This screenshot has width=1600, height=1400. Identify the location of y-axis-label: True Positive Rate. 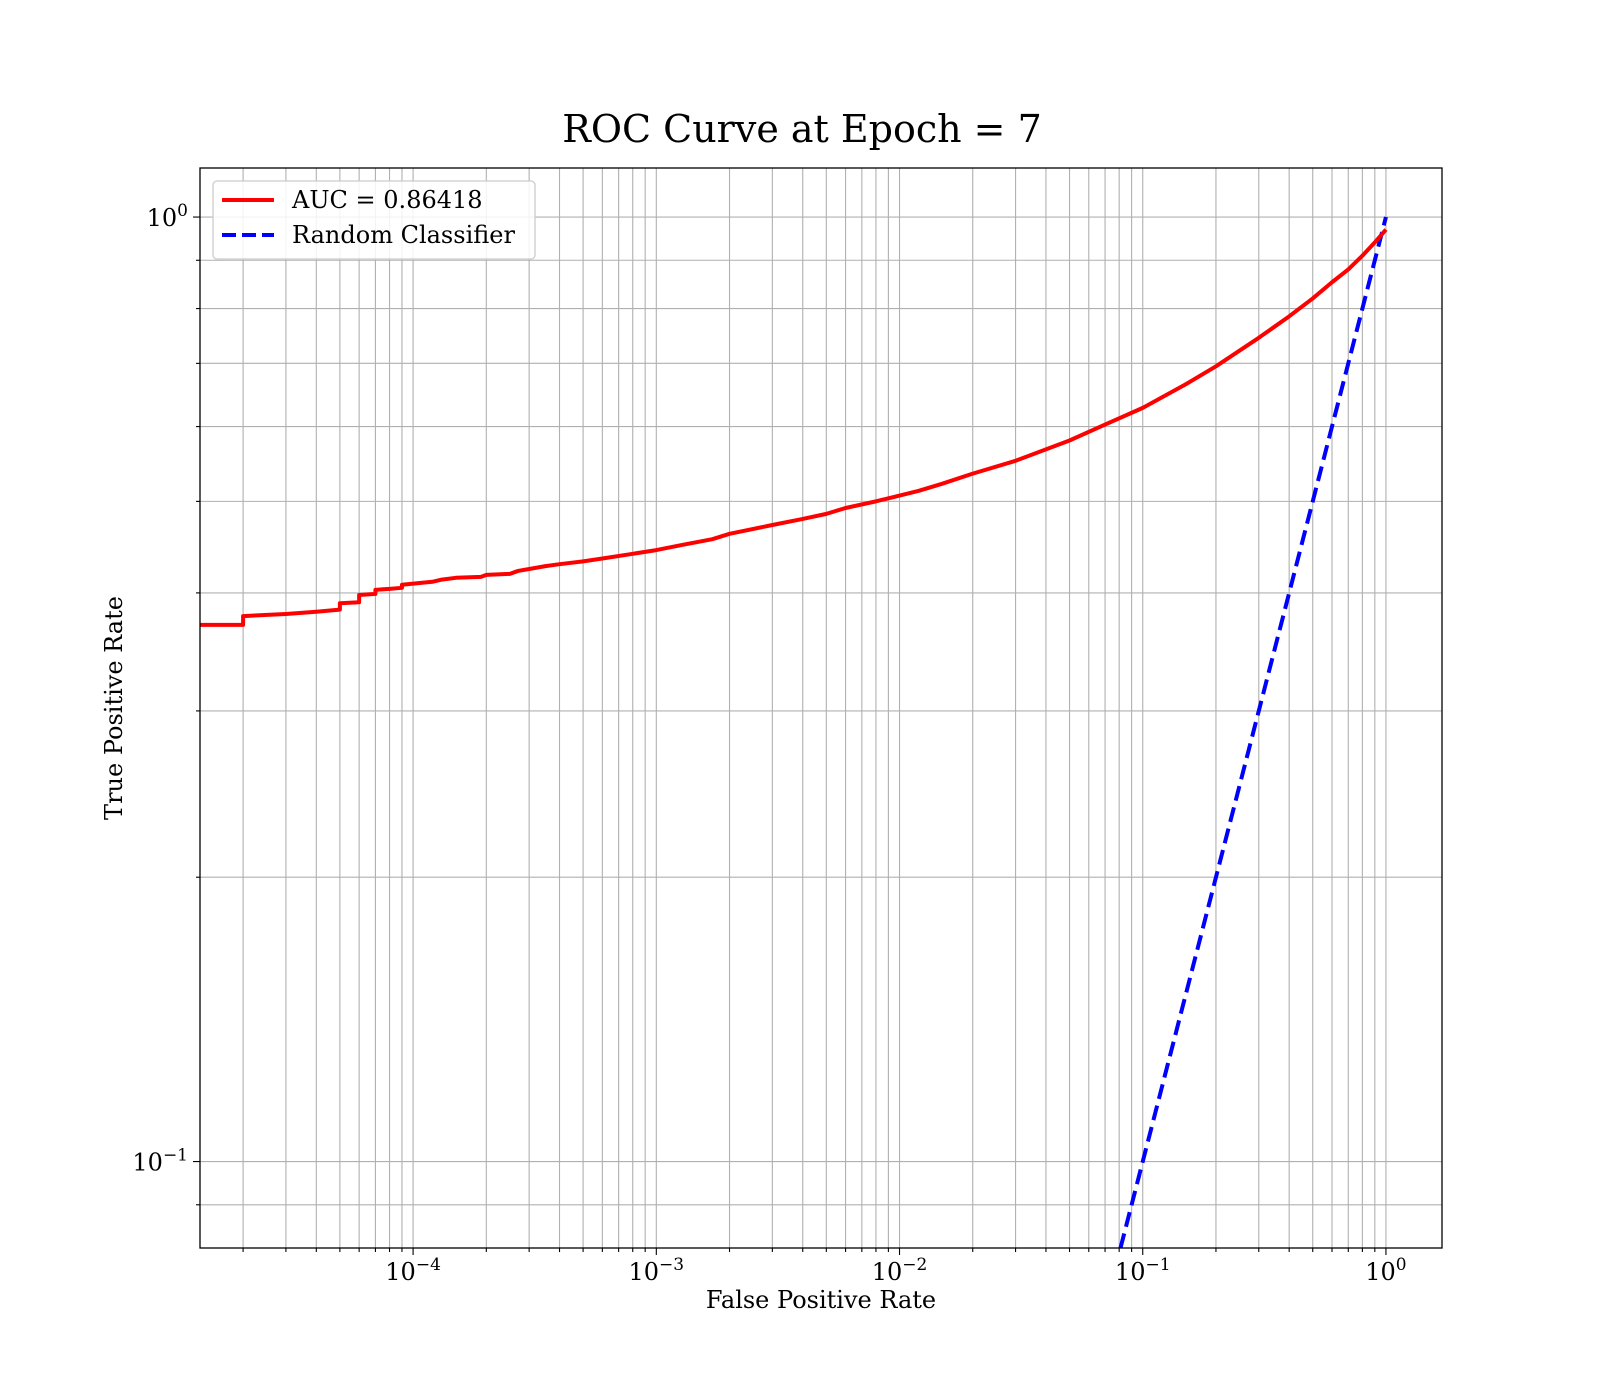
(114, 708).